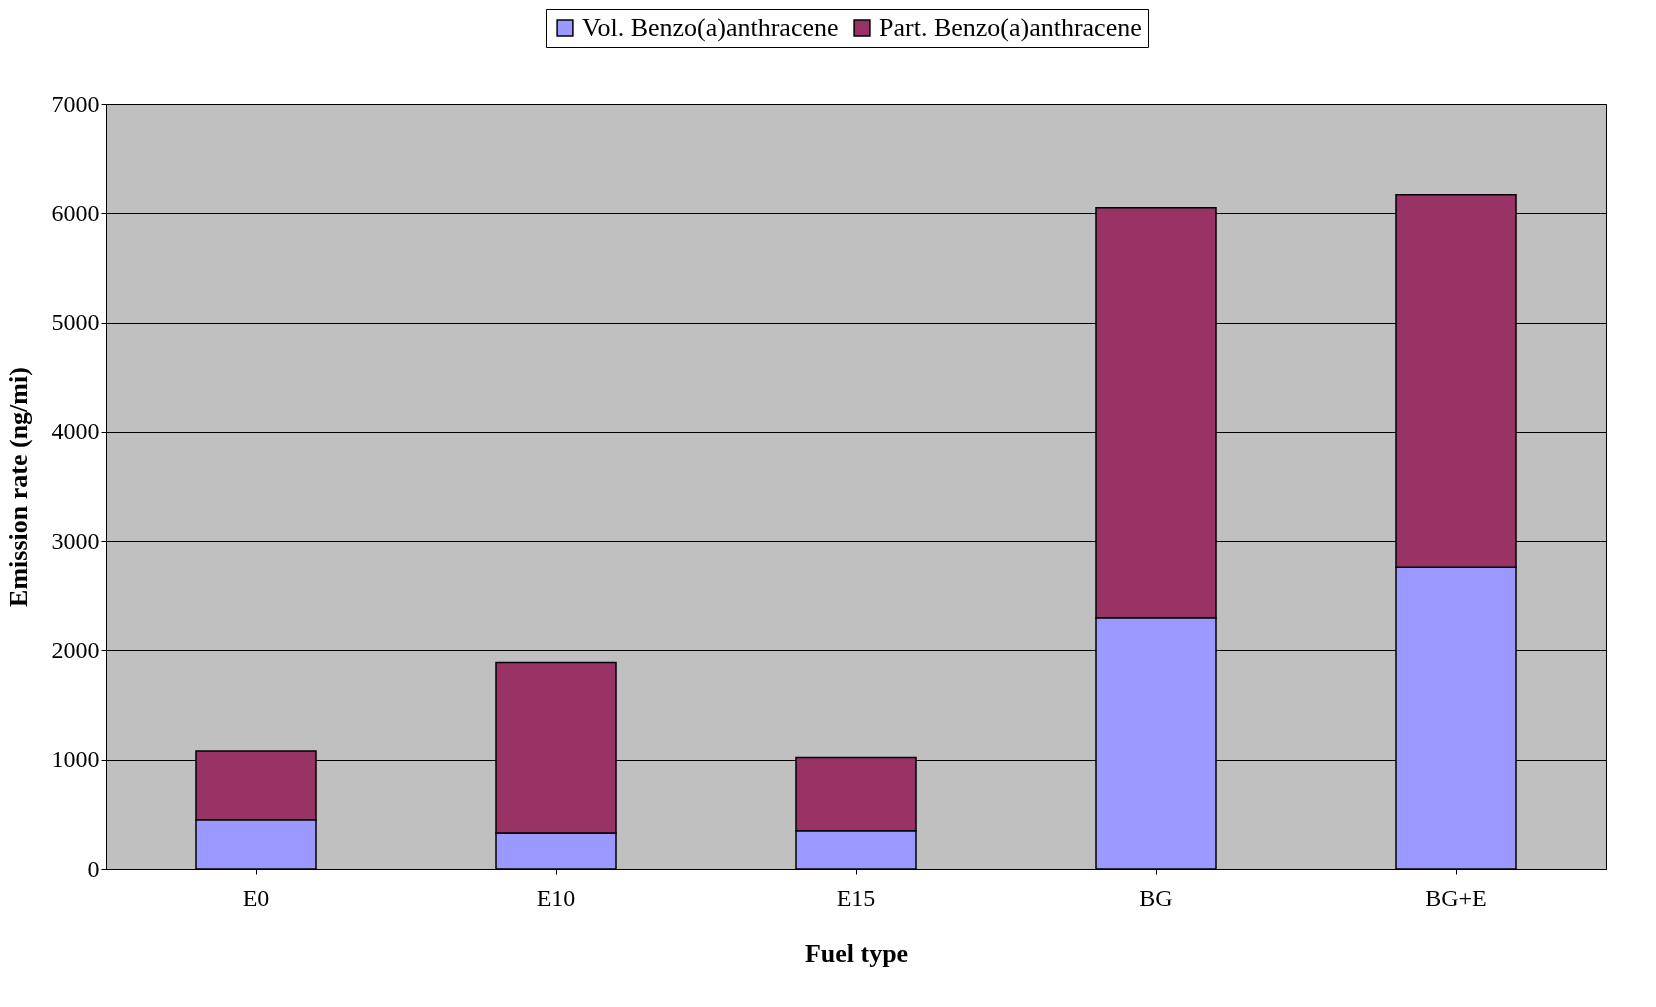 The height and width of the screenshot is (1007, 1656). Describe the element at coordinates (18, 487) in the screenshot. I see `y-axis-title: Emission rate (ng/mi)` at that location.